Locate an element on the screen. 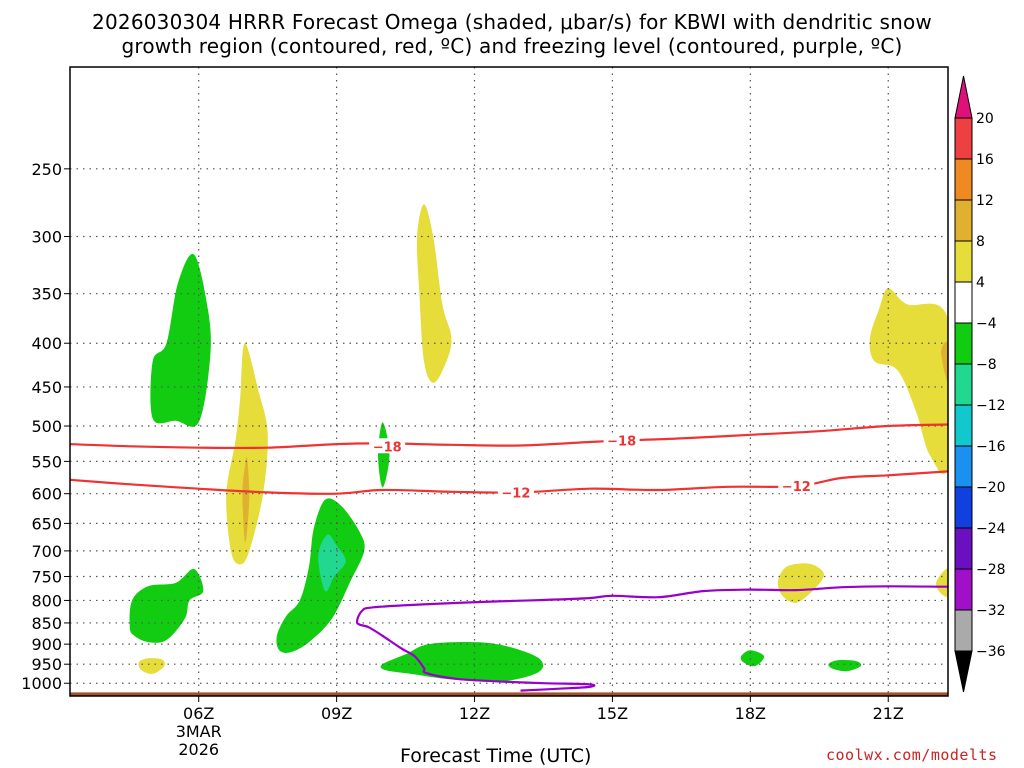 This screenshot has height=768, width=1024. y-tick-label-550: 550 is located at coordinates (46, 461).